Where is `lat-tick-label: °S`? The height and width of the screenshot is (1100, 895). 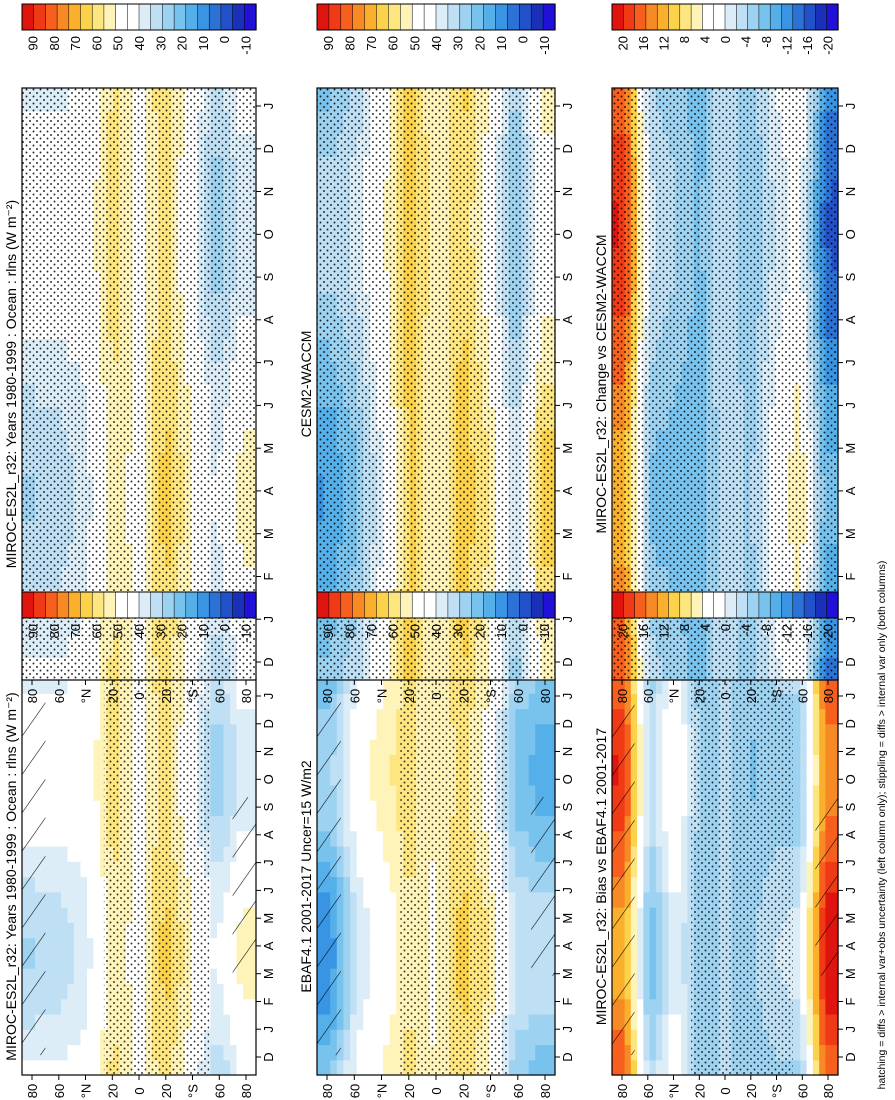
lat-tick-label: °S is located at coordinates (777, 1091).